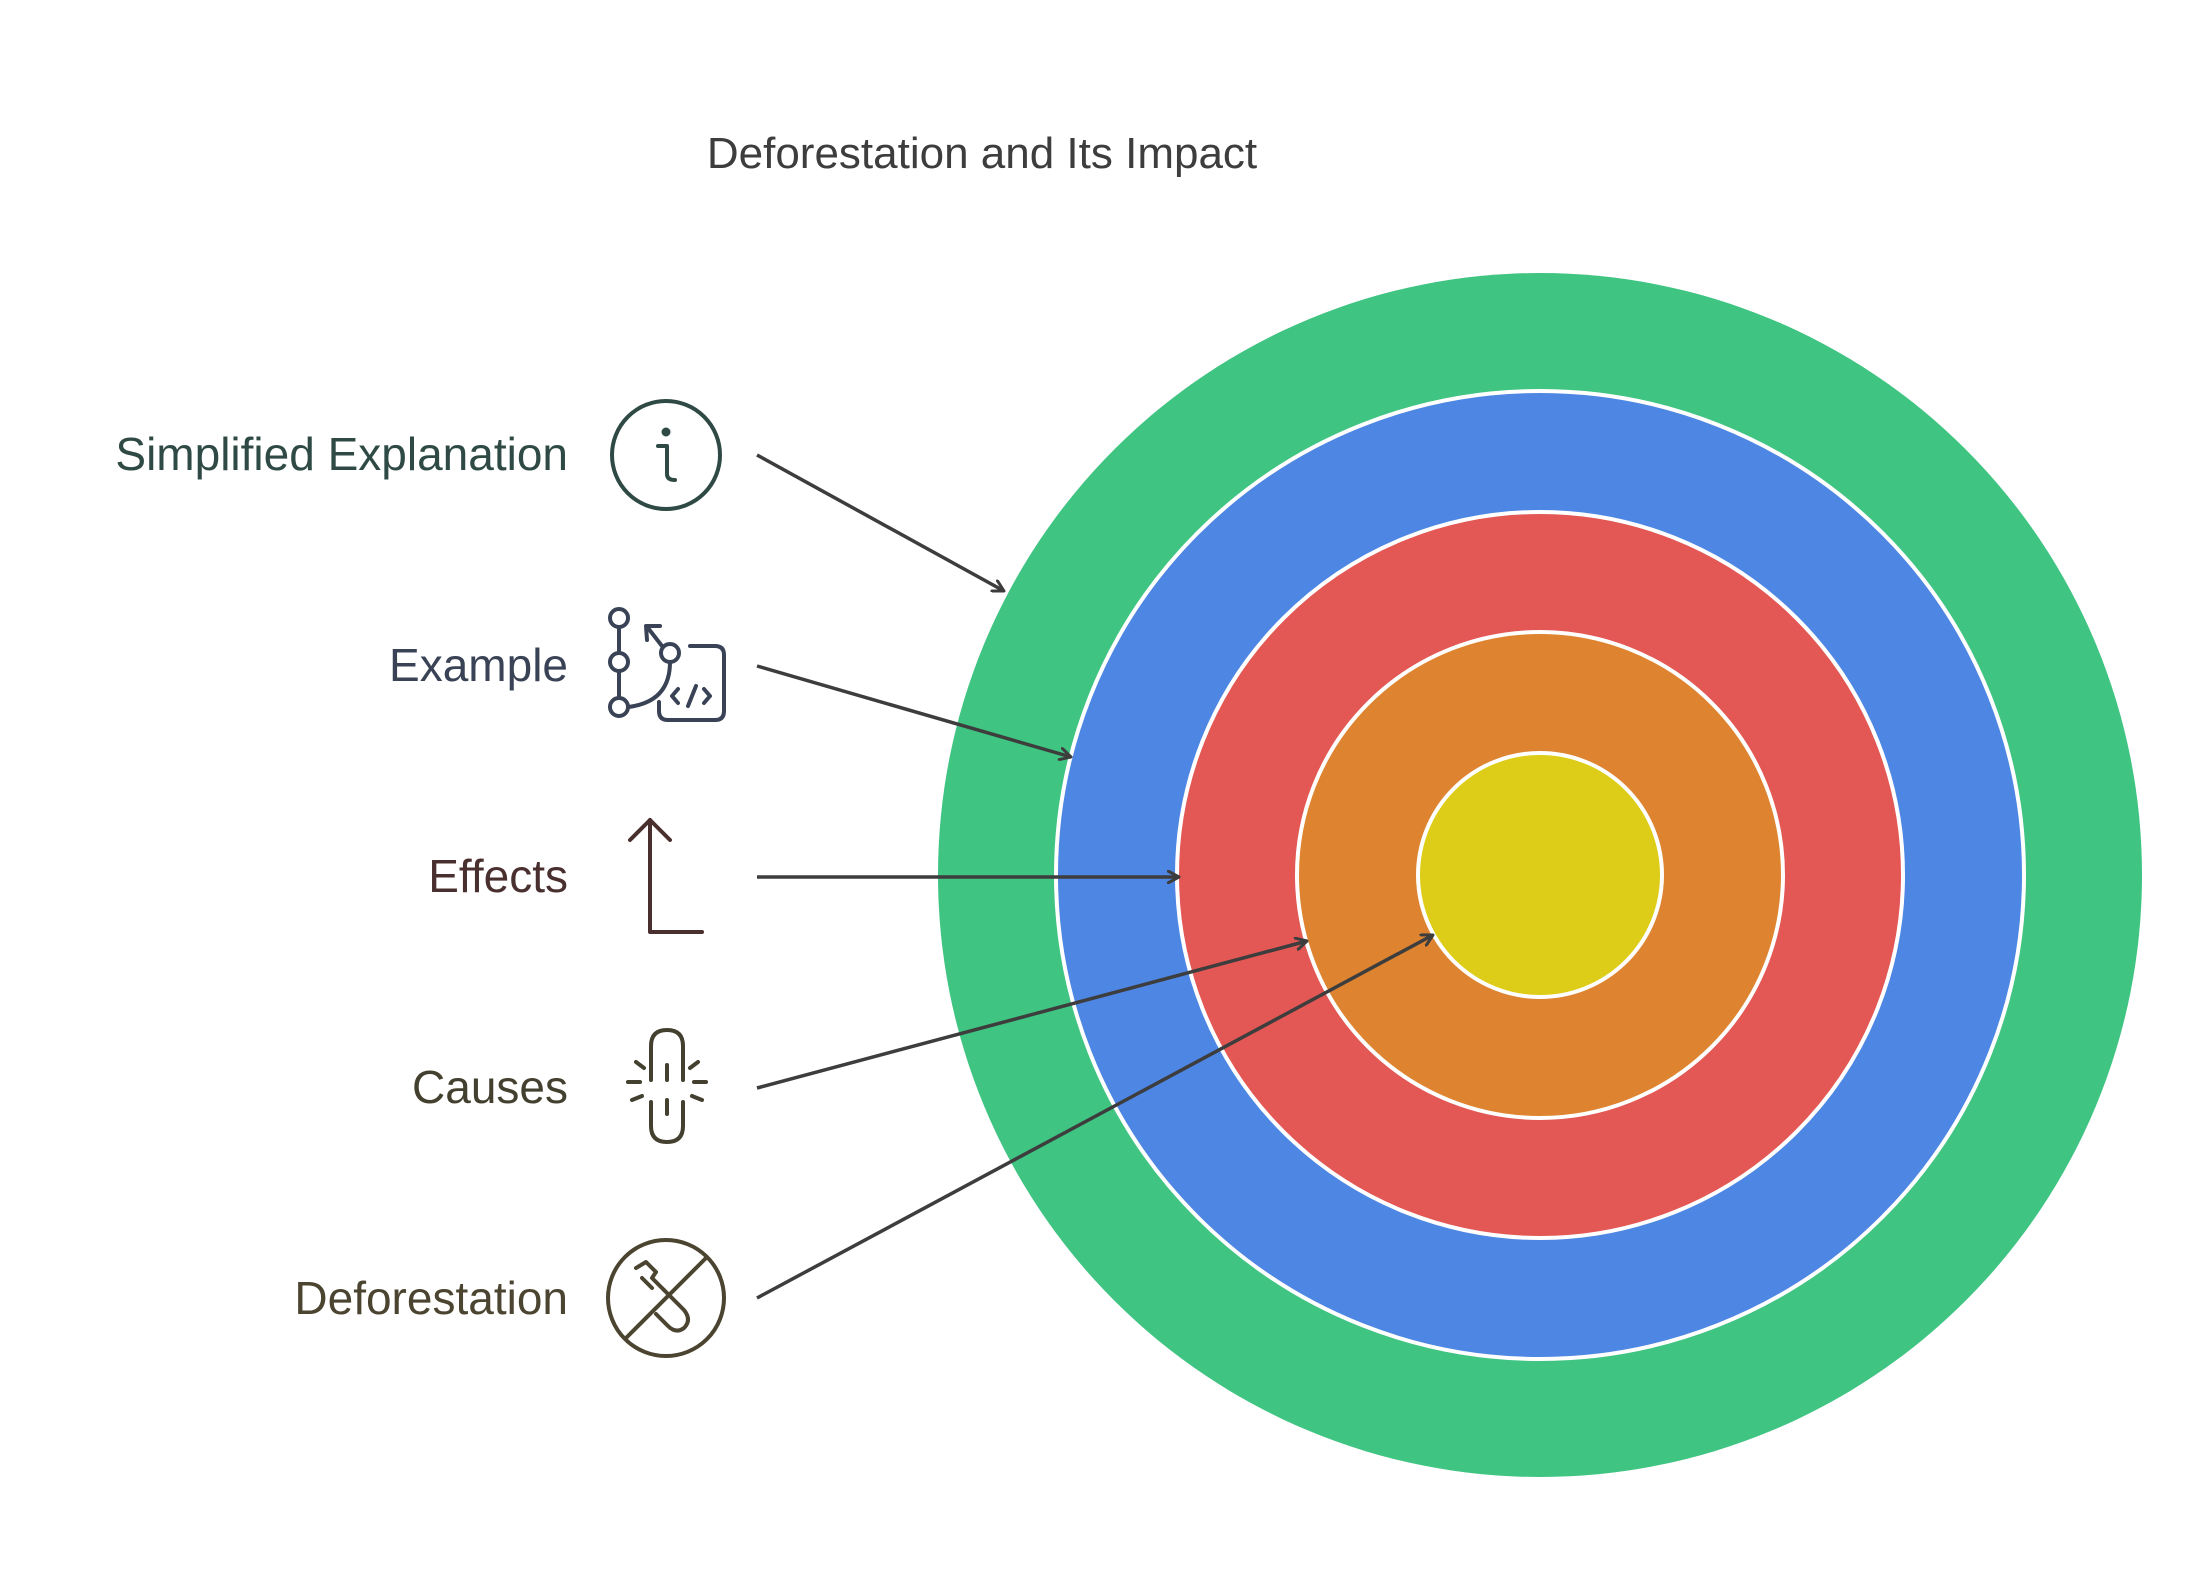  What do you see at coordinates (1031, 1015) in the screenshot?
I see `arrow-causes` at bounding box center [1031, 1015].